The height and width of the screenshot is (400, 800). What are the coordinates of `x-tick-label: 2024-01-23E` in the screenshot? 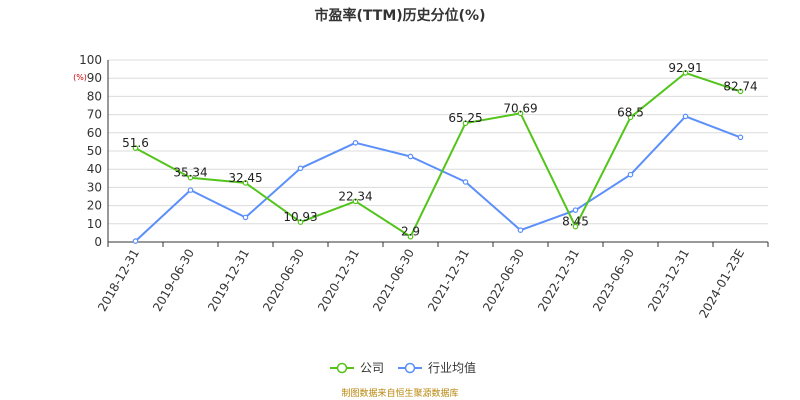 It's located at (721, 284).